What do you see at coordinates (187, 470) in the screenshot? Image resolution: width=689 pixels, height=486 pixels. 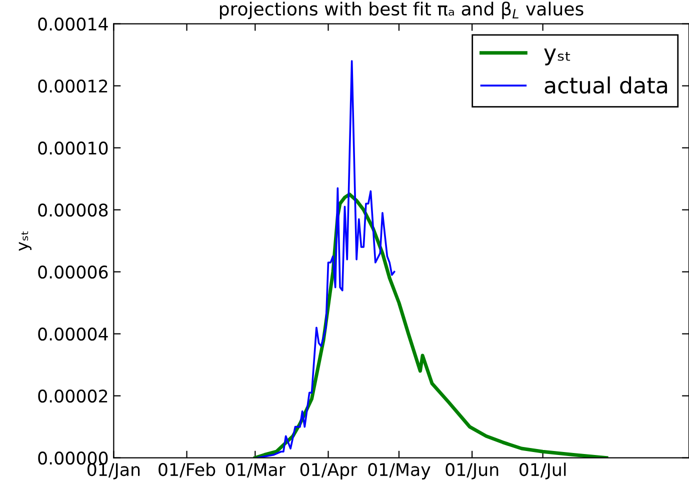 I see `x-tick-label: 01/Feb` at bounding box center [187, 470].